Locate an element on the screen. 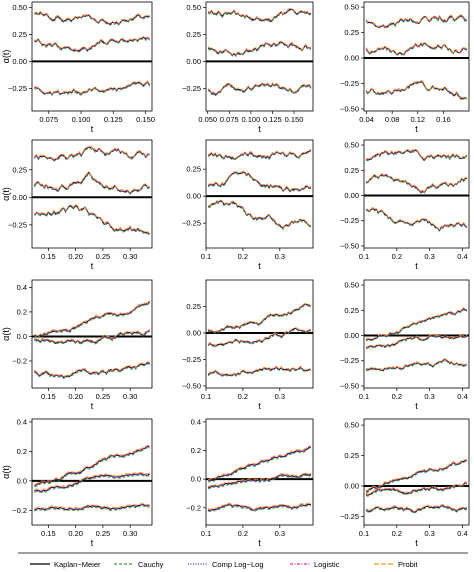 The height and width of the screenshot is (572, 474). y-tick-label: 0.4 is located at coordinates (196, 421).